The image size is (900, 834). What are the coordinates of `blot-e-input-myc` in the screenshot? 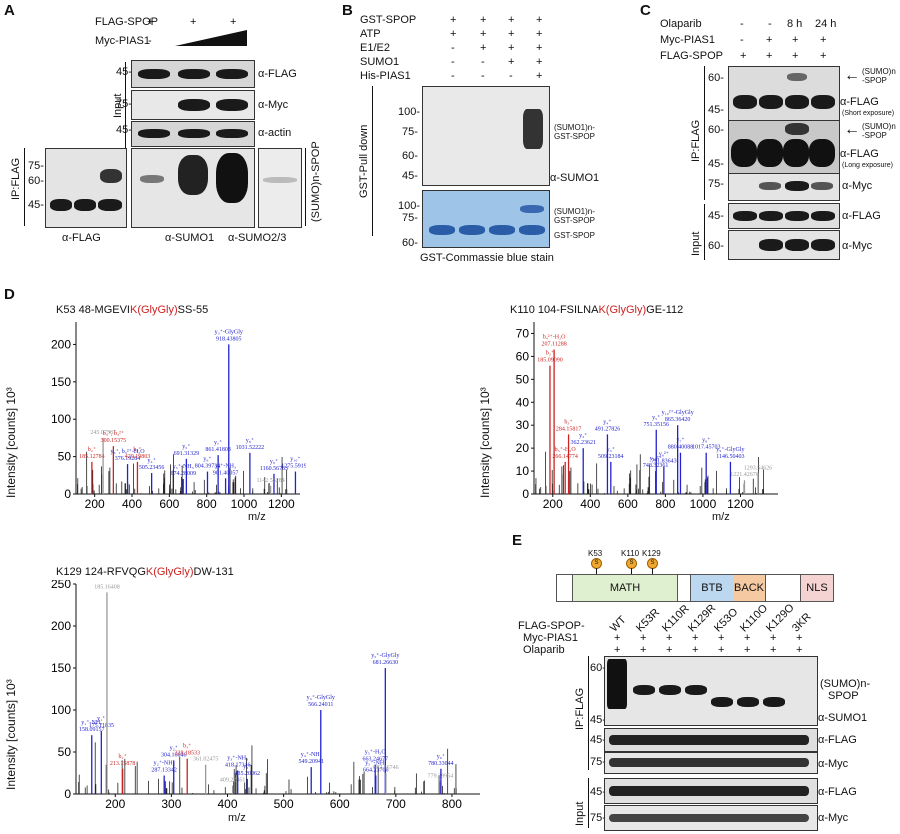 It's located at (711, 818).